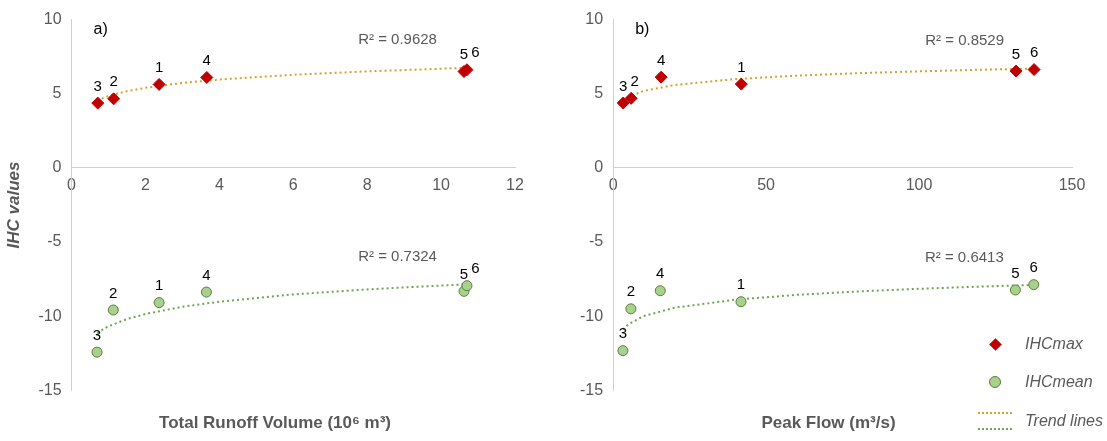 The width and height of the screenshot is (1107, 441). I want to click on legend-label: Trend lines, so click(1064, 421).